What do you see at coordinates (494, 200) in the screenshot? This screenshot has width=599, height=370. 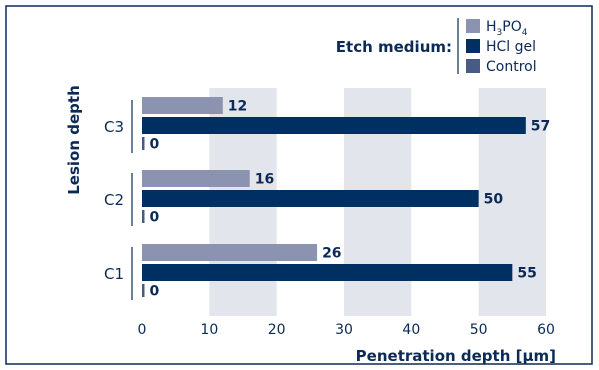 I see `data-label: 50` at bounding box center [494, 200].